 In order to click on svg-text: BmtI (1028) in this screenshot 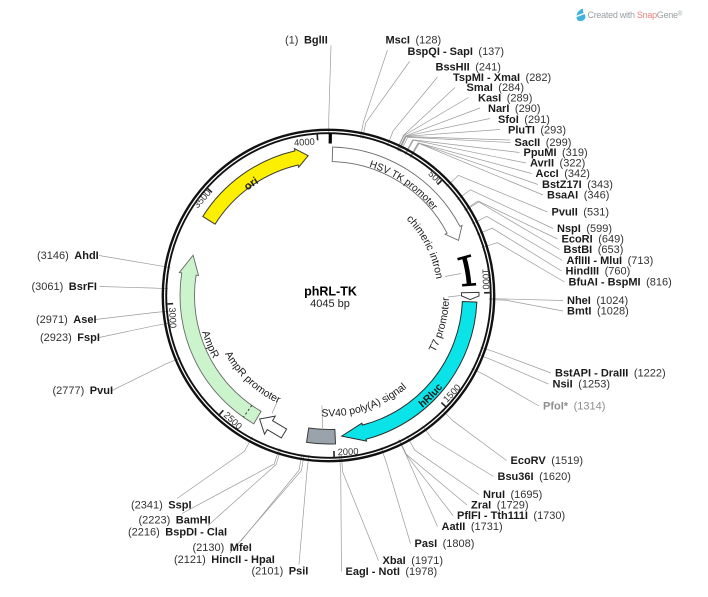, I will do `click(598, 312)`.